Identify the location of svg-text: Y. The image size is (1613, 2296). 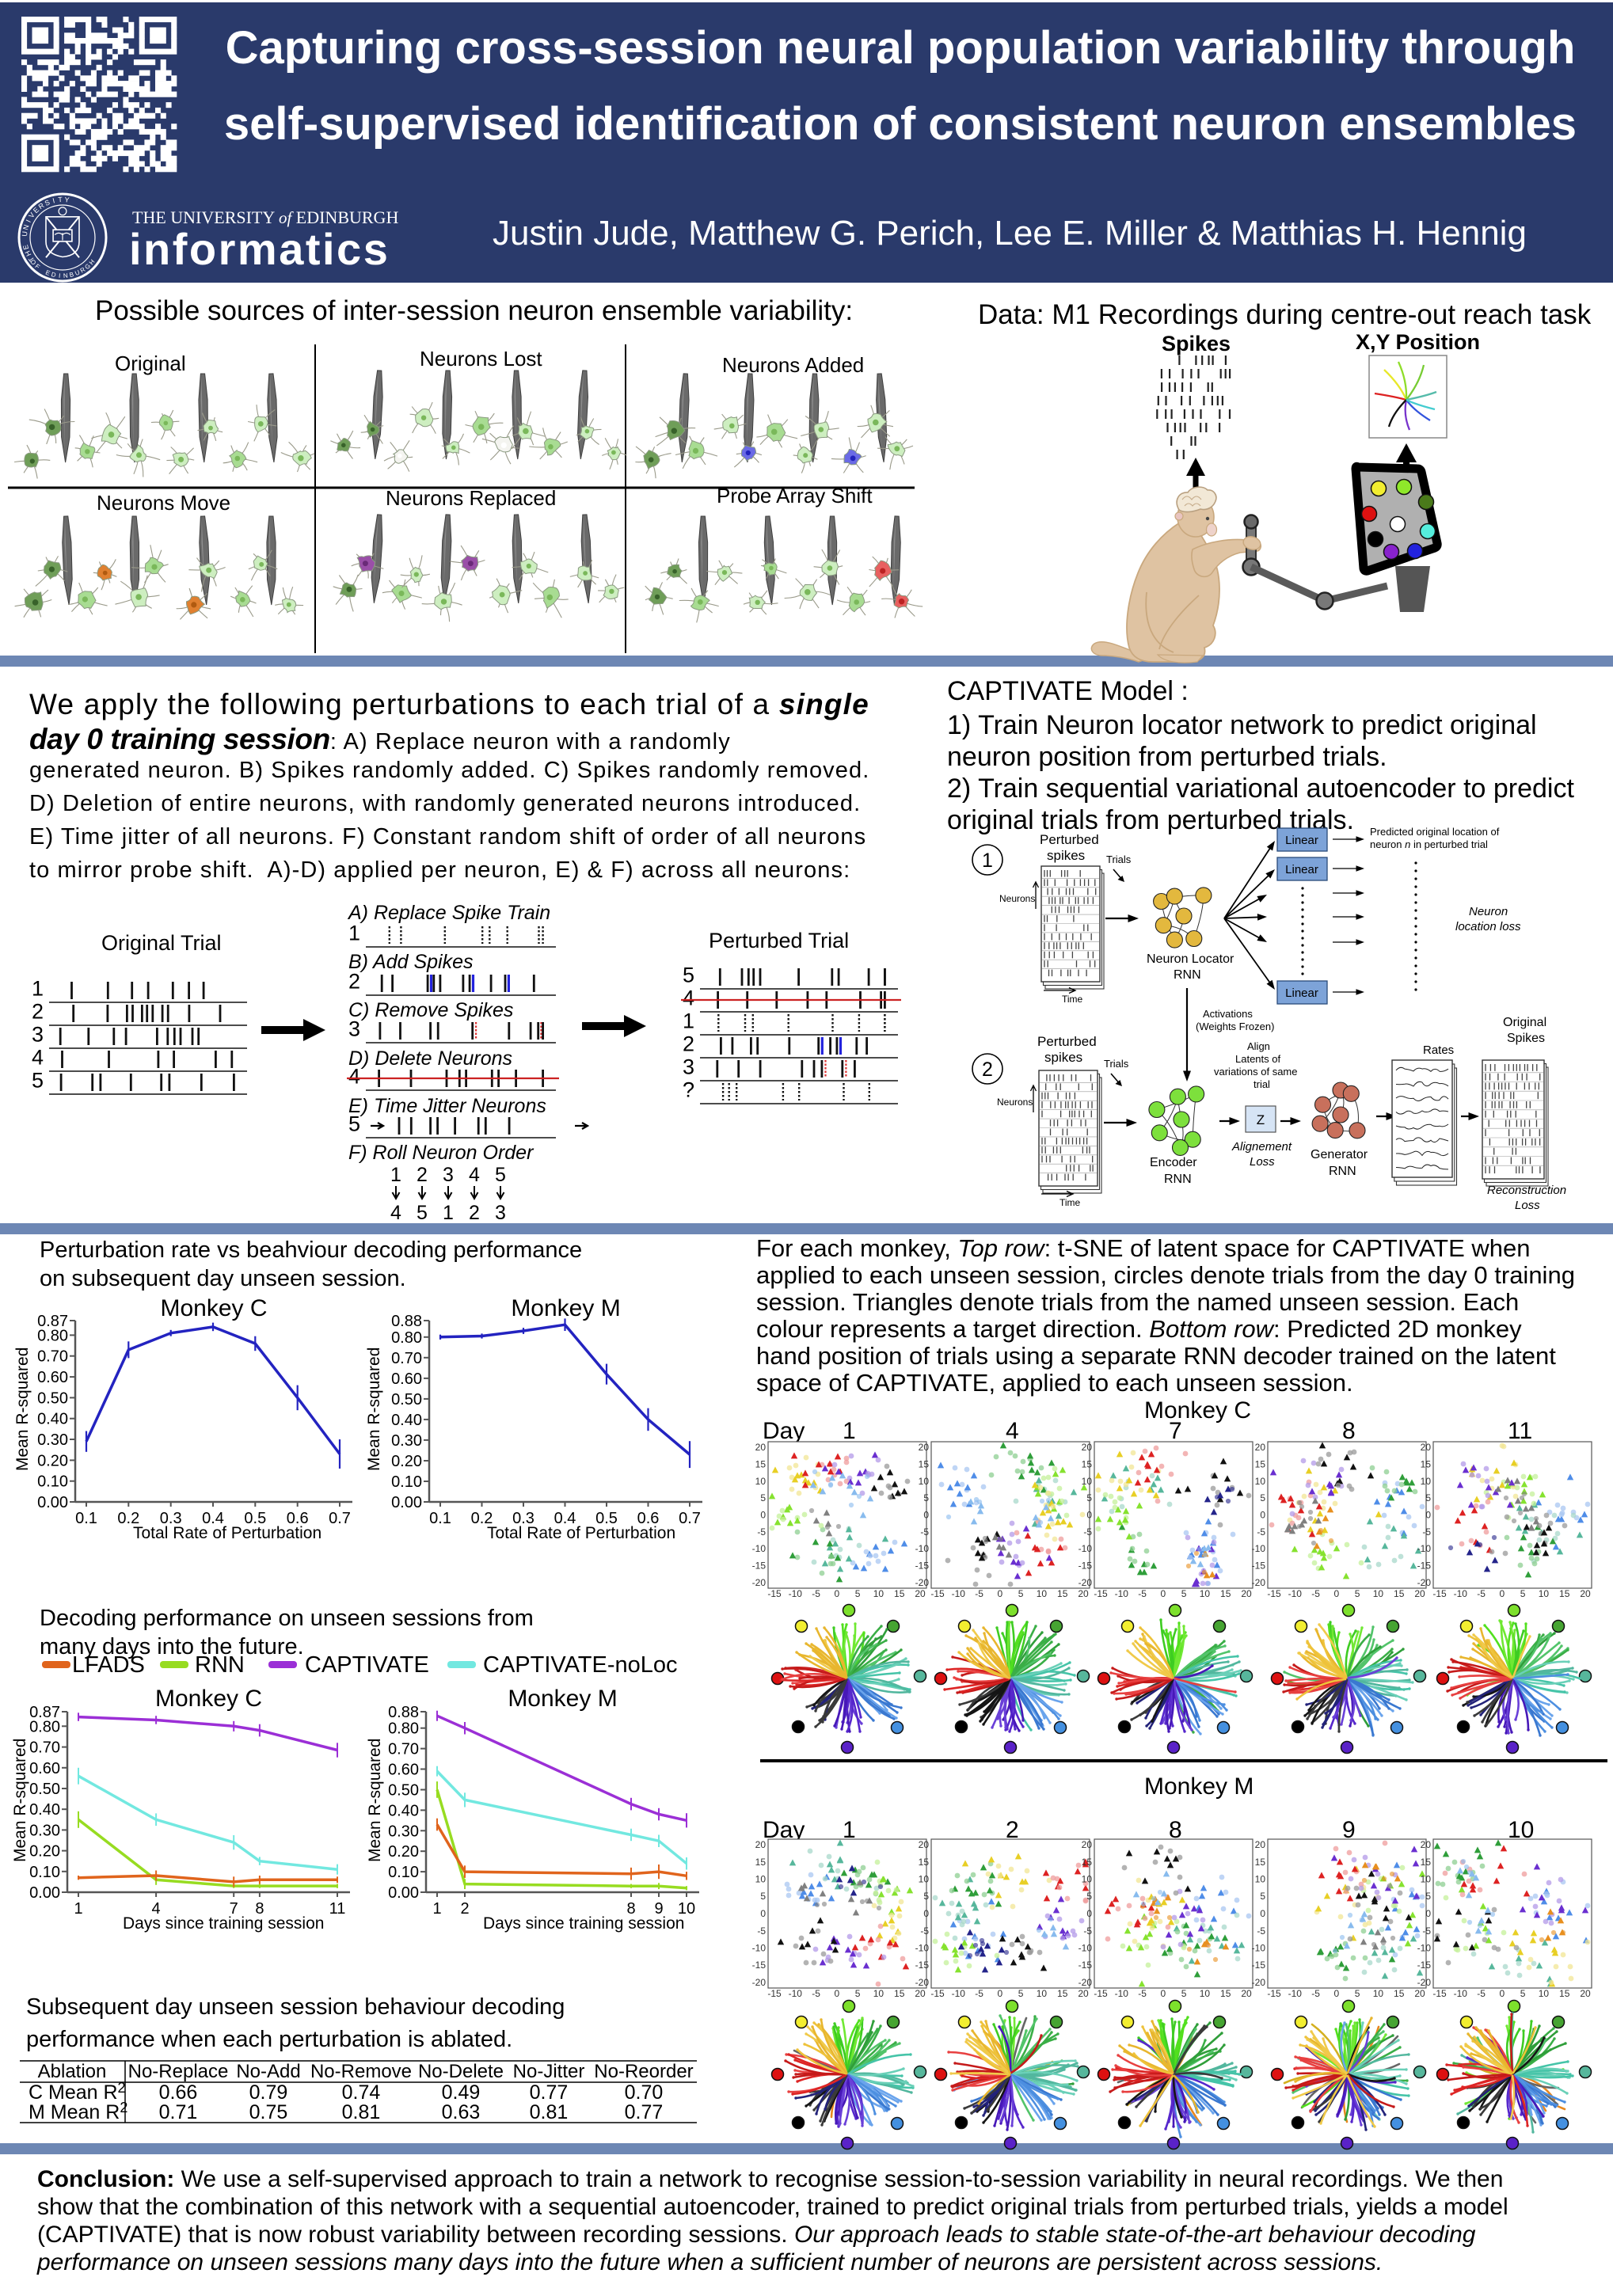
(67, 200).